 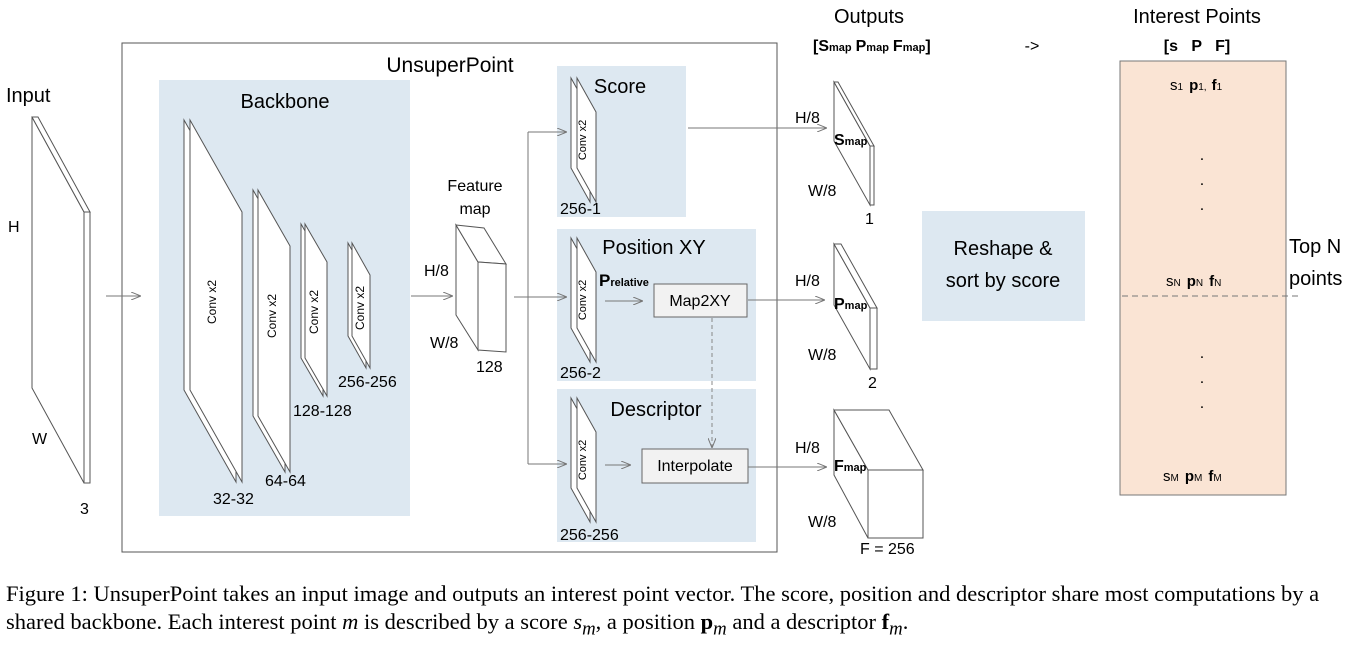 I want to click on pmap-h: H/8, so click(x=807, y=281).